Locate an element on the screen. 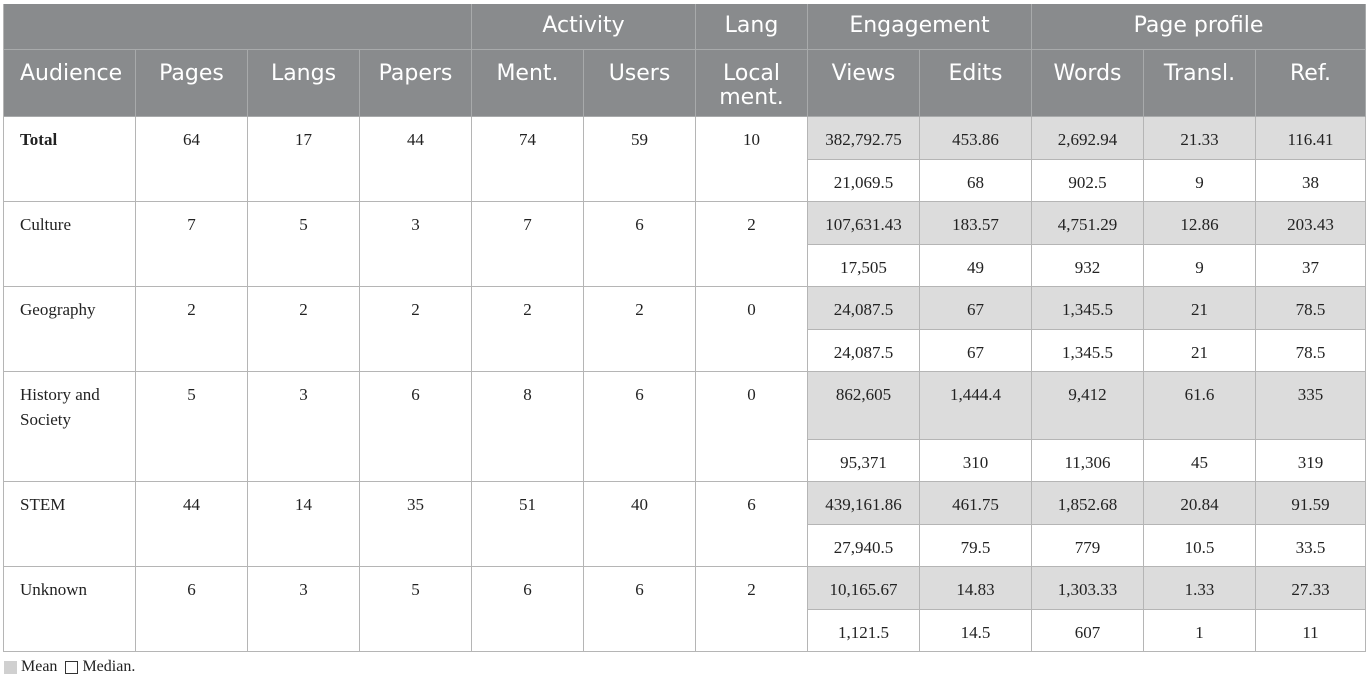 This screenshot has height=678, width=1372. median-cell: 9 is located at coordinates (1200, 181).